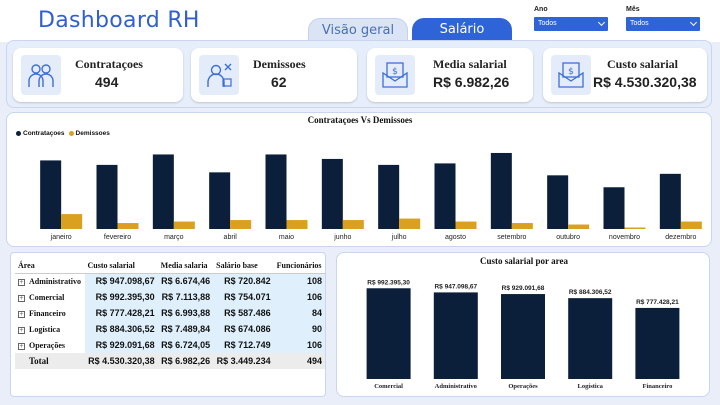 The height and width of the screenshot is (405, 720). What do you see at coordinates (523, 386) in the screenshot?
I see `x-tick-label: Operações` at bounding box center [523, 386].